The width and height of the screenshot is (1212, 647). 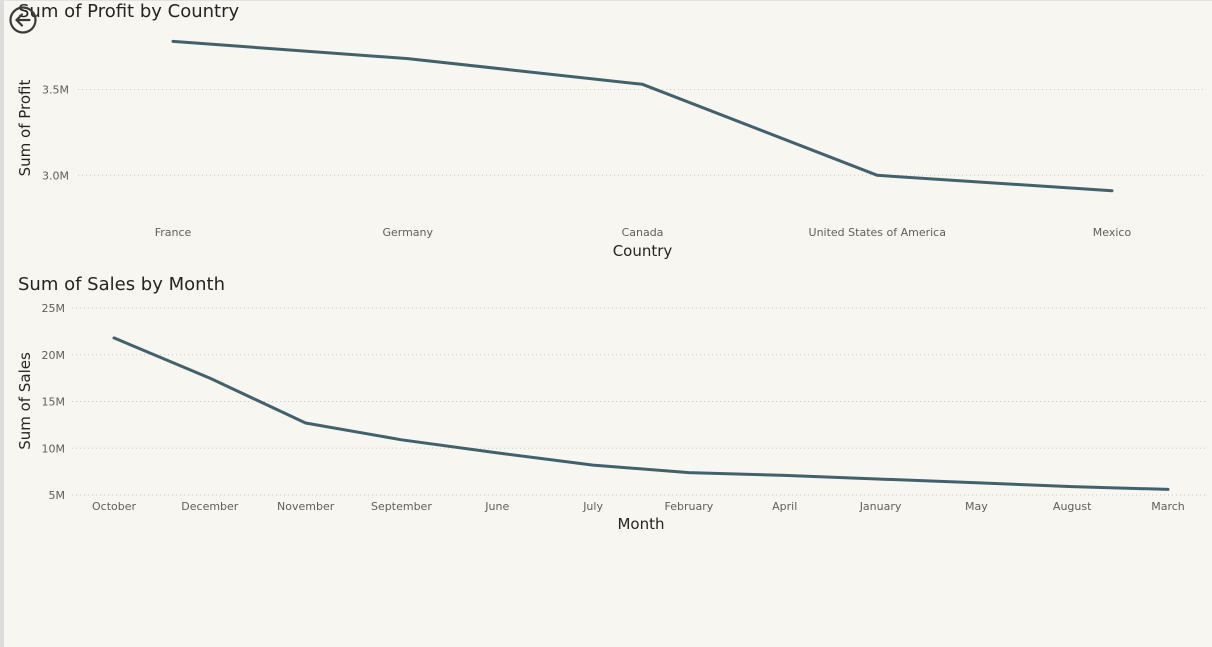 What do you see at coordinates (606, 0) in the screenshot?
I see `top-border` at bounding box center [606, 0].